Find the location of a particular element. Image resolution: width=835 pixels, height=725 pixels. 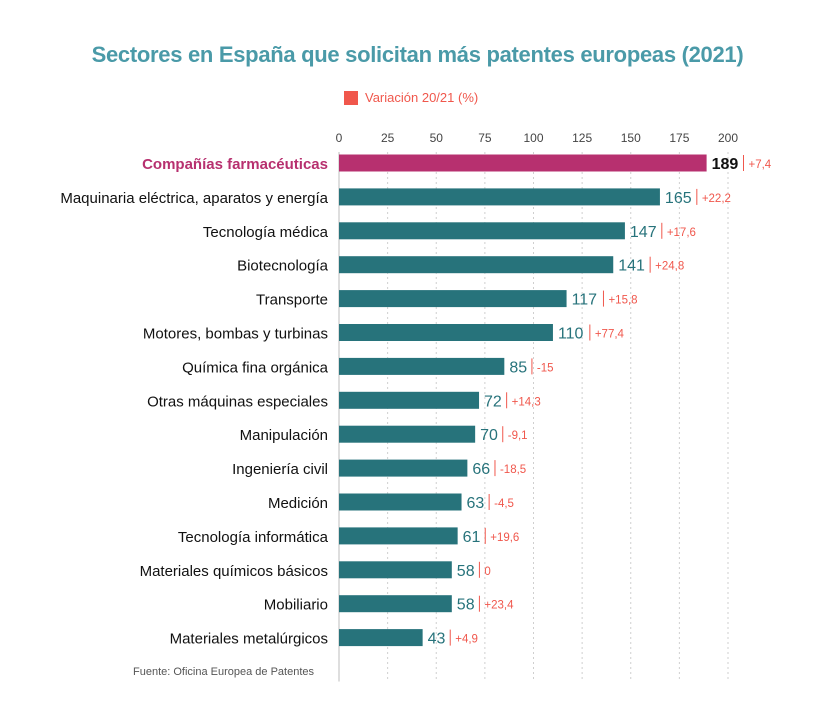

variation-label: +7,4 is located at coordinates (760, 165).